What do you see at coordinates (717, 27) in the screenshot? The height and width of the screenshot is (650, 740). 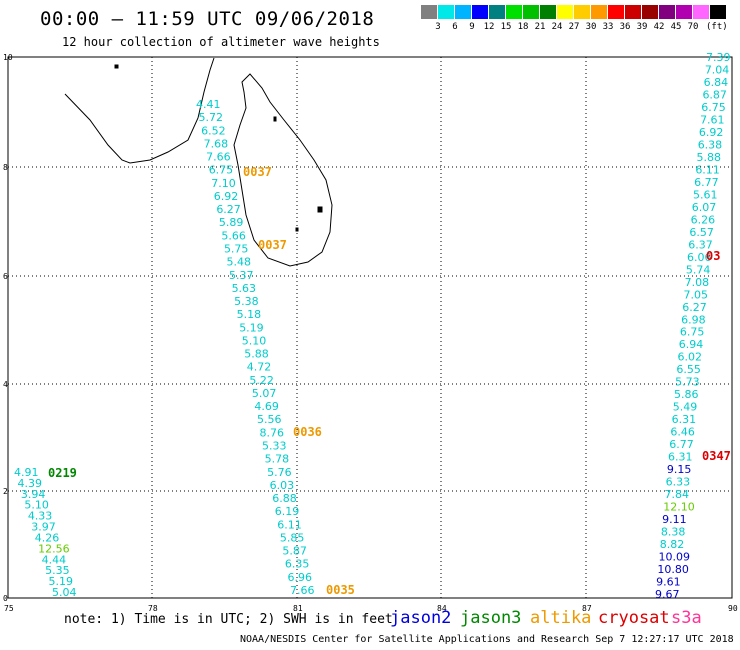 I see `color-scale-unit: (ft)` at bounding box center [717, 27].